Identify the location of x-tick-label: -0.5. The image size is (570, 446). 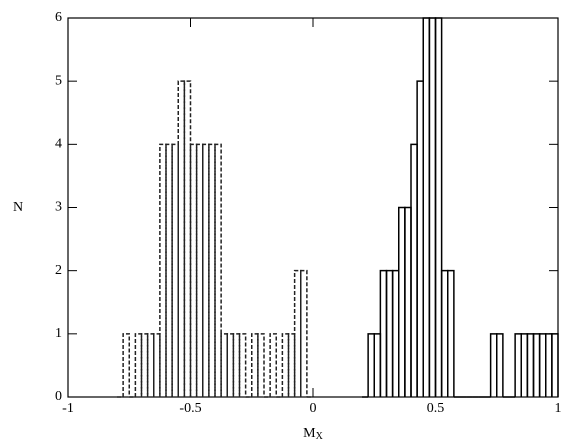
(190, 408).